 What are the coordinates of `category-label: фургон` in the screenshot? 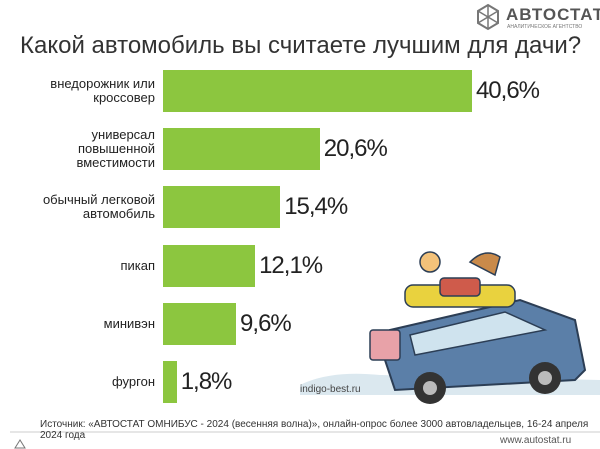 It's located at (133, 381).